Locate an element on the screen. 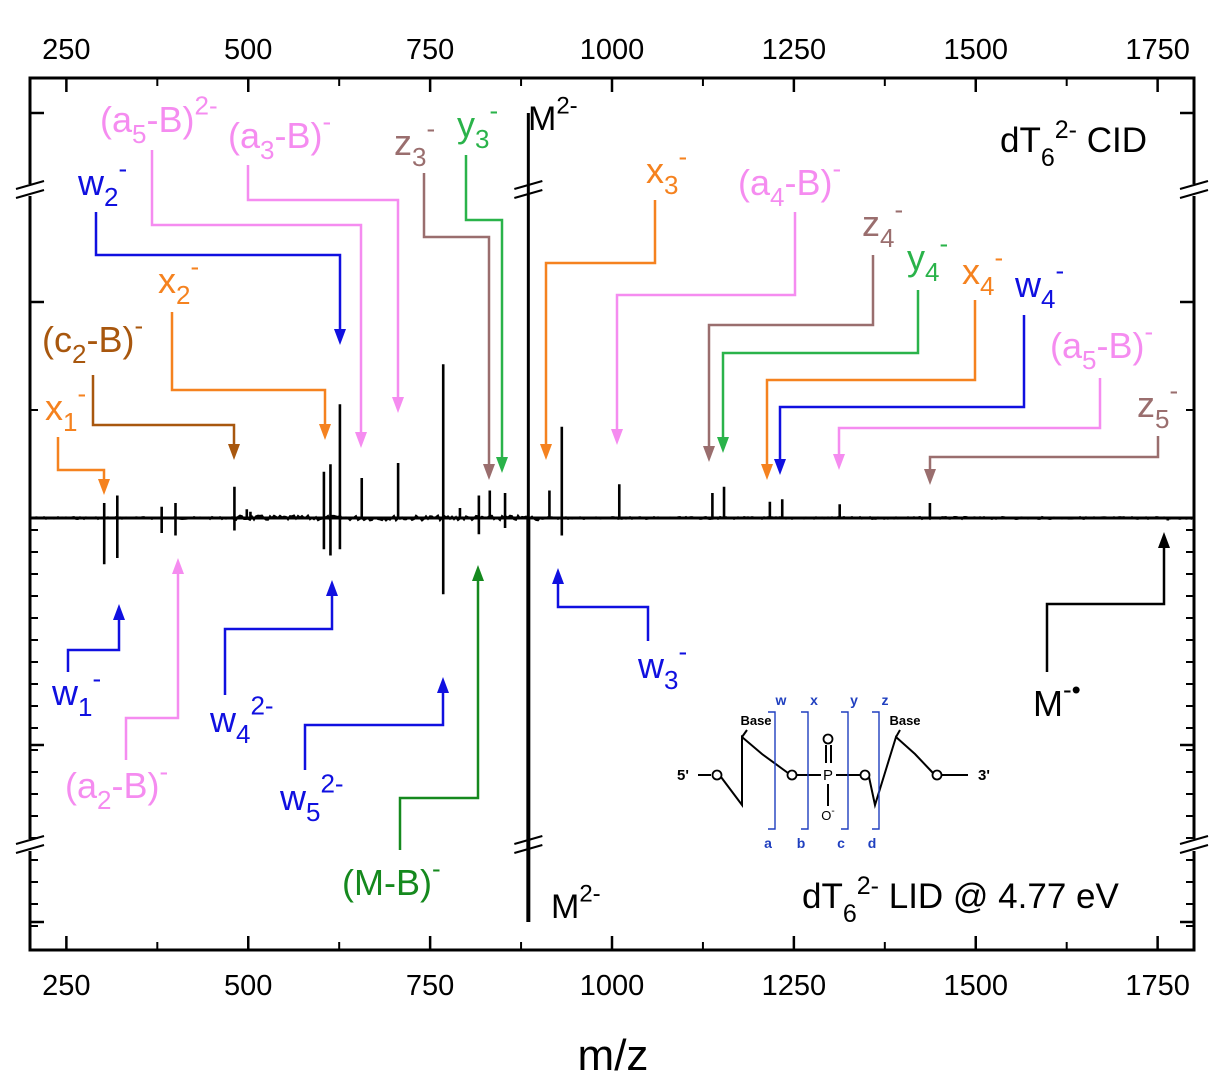  cid-w4-label: w4- is located at coordinates (1039, 285).